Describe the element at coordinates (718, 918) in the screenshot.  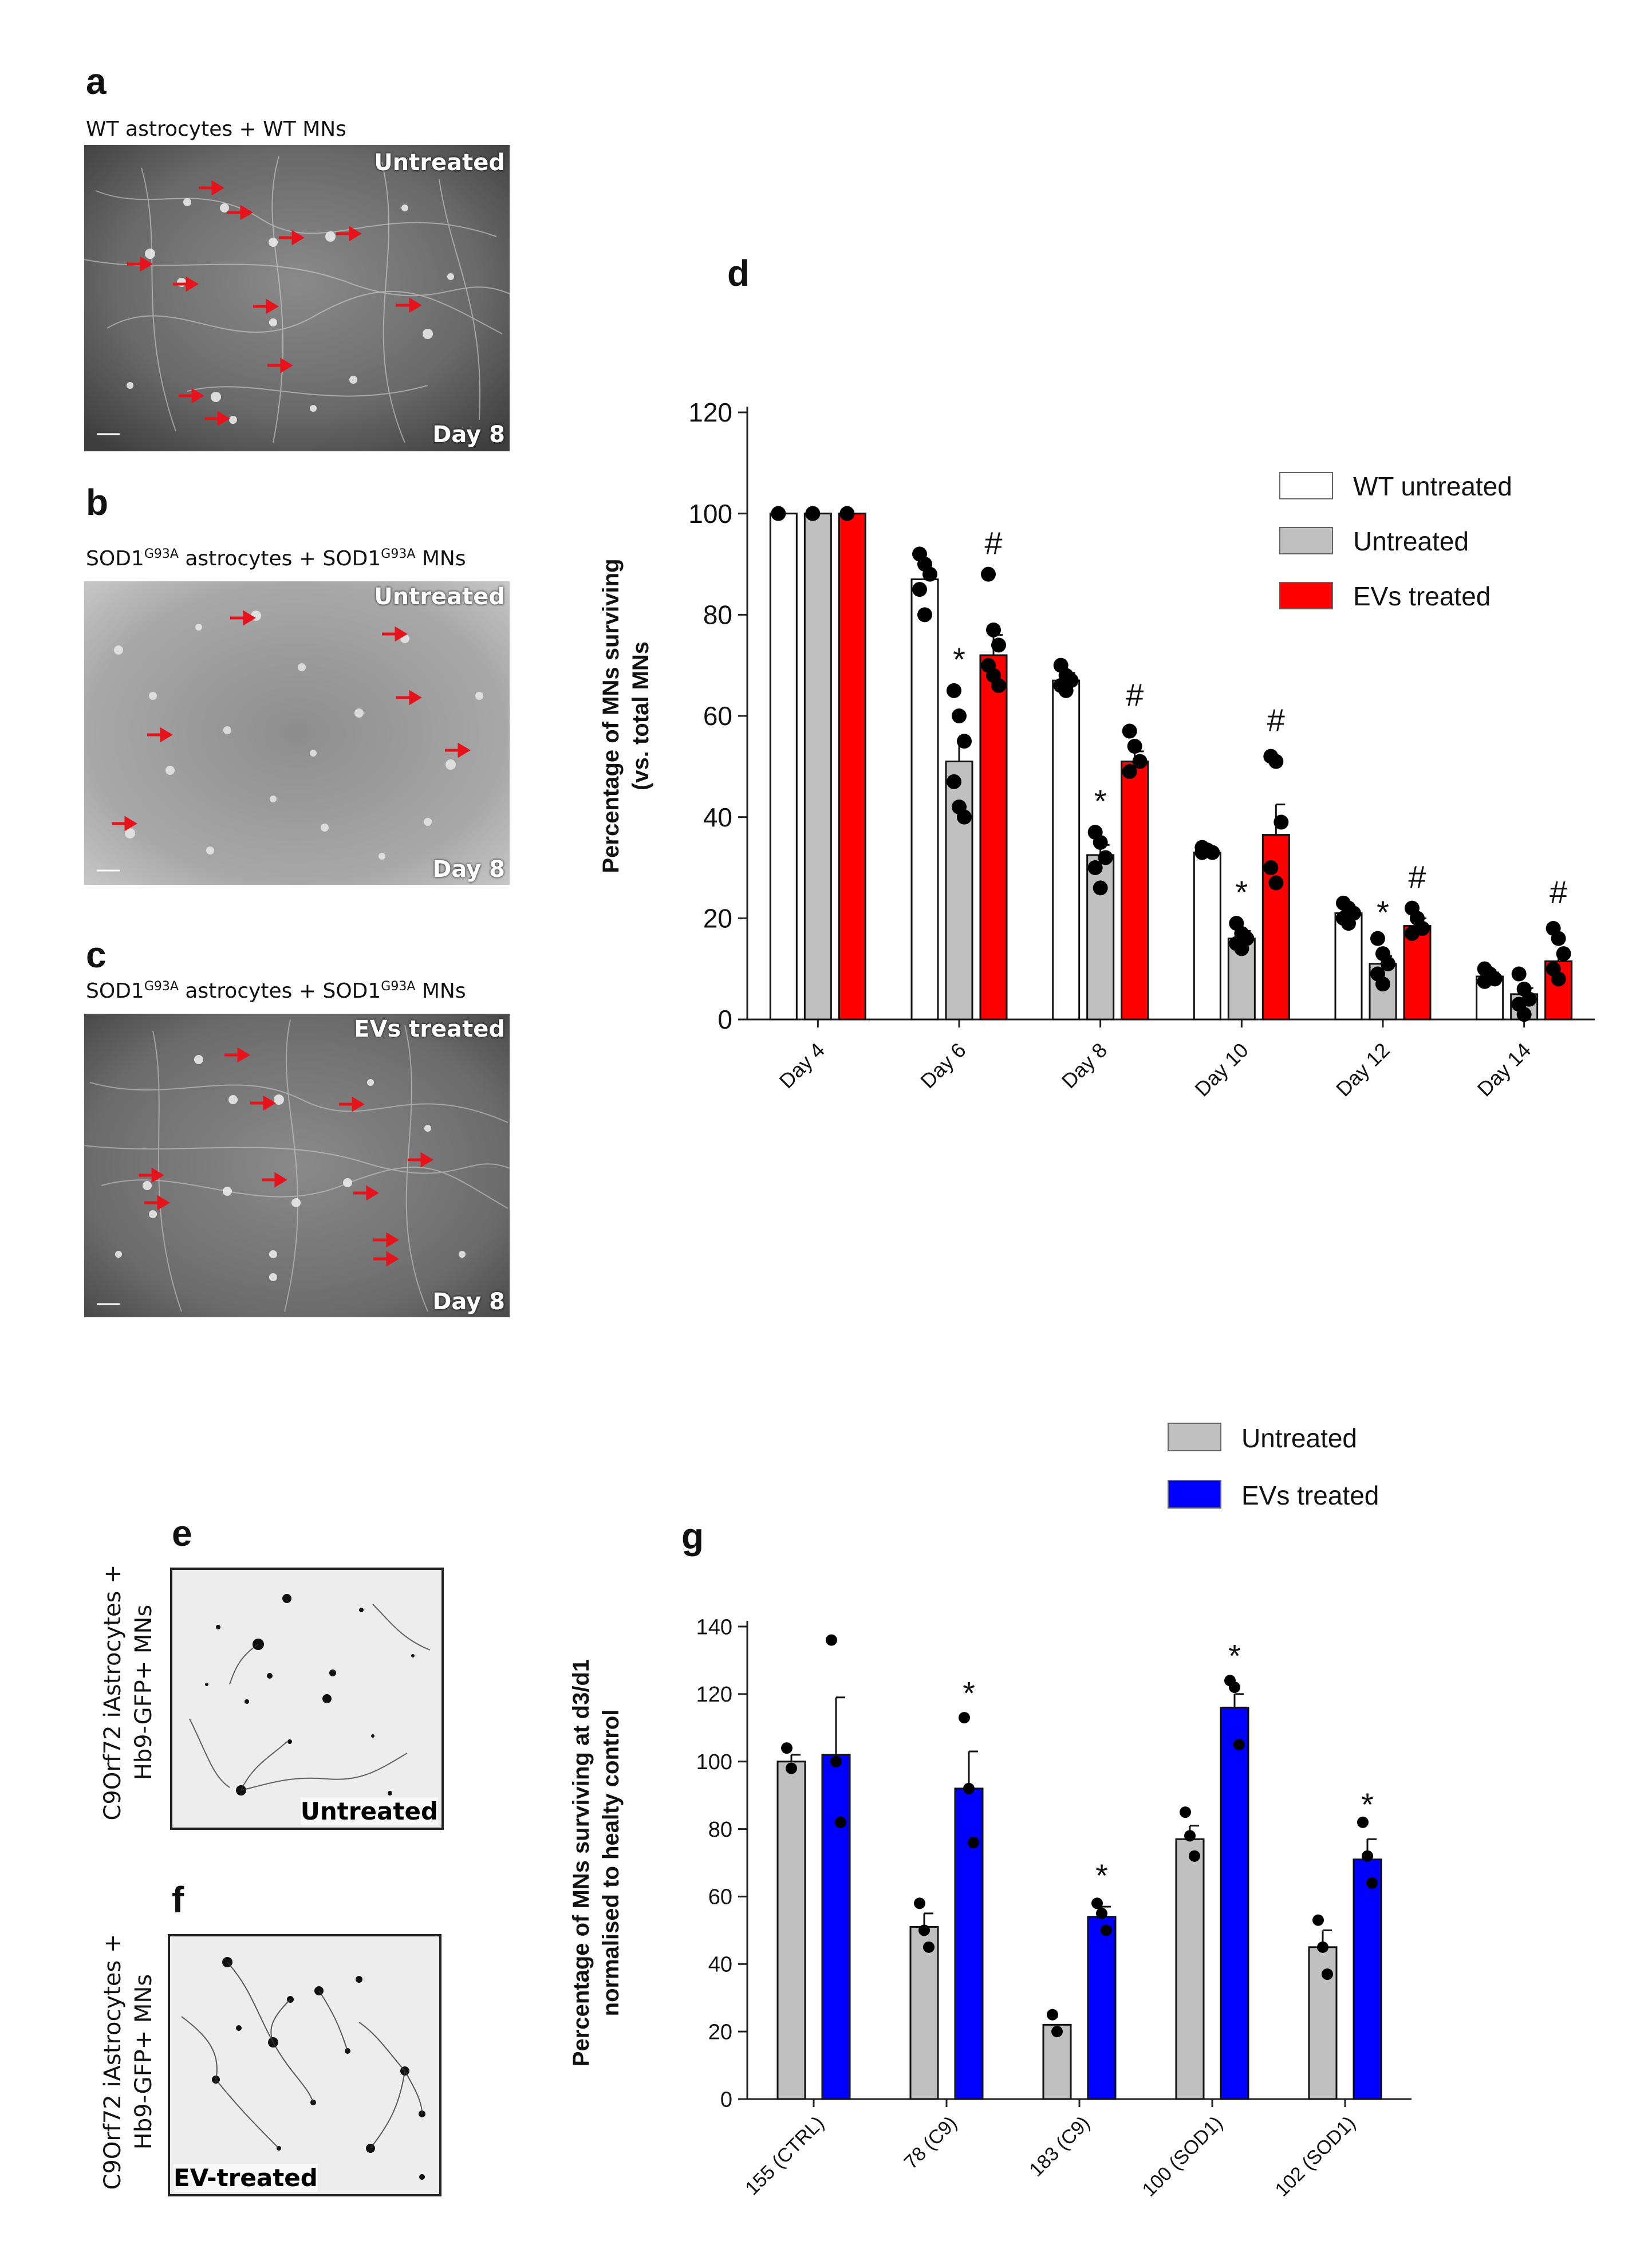
I see `y-tick-label: 20` at that location.